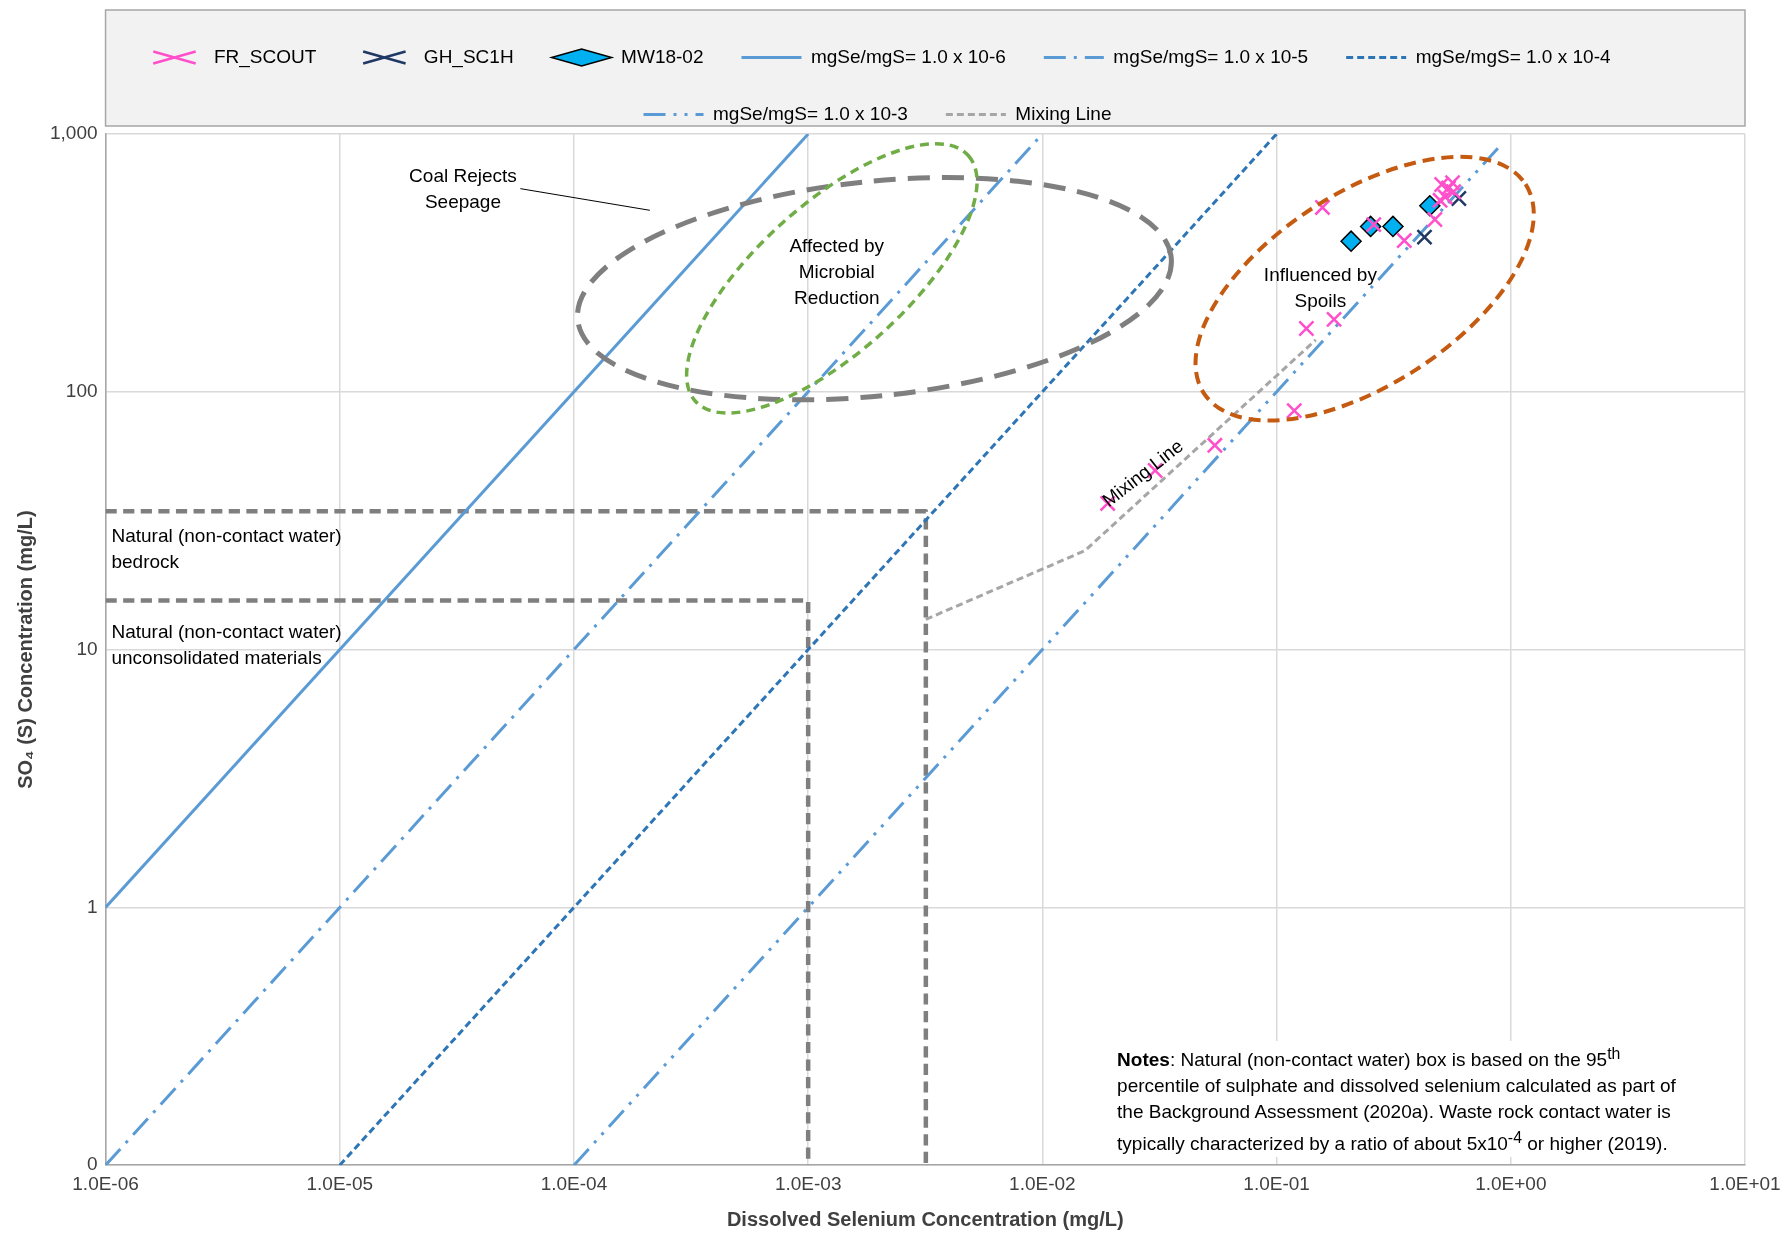  Describe the element at coordinates (74, 133) in the screenshot. I see `y-tick-label: 1,000` at that location.